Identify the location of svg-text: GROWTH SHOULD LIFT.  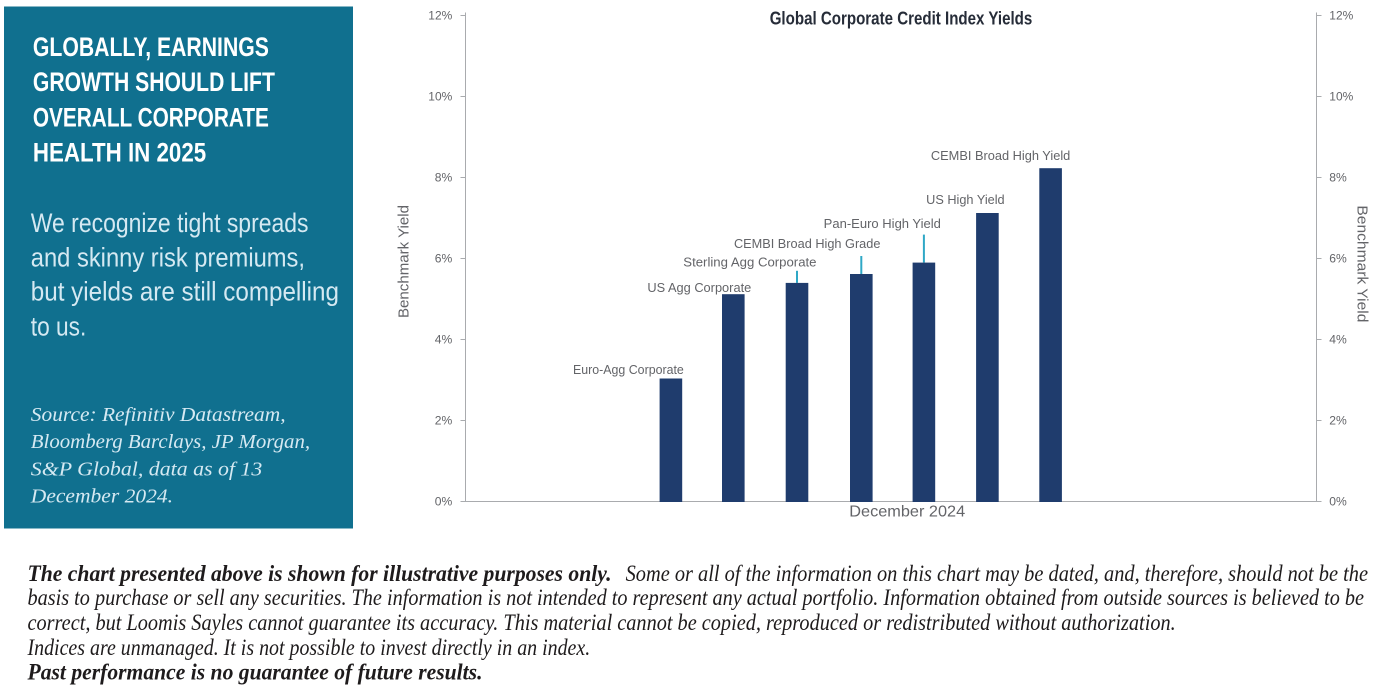
(154, 82).